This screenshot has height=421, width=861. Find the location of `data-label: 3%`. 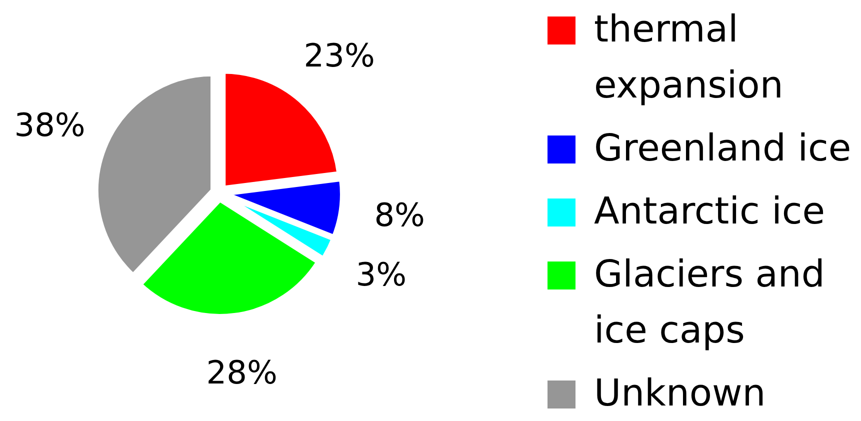

data-label: 3% is located at coordinates (381, 275).